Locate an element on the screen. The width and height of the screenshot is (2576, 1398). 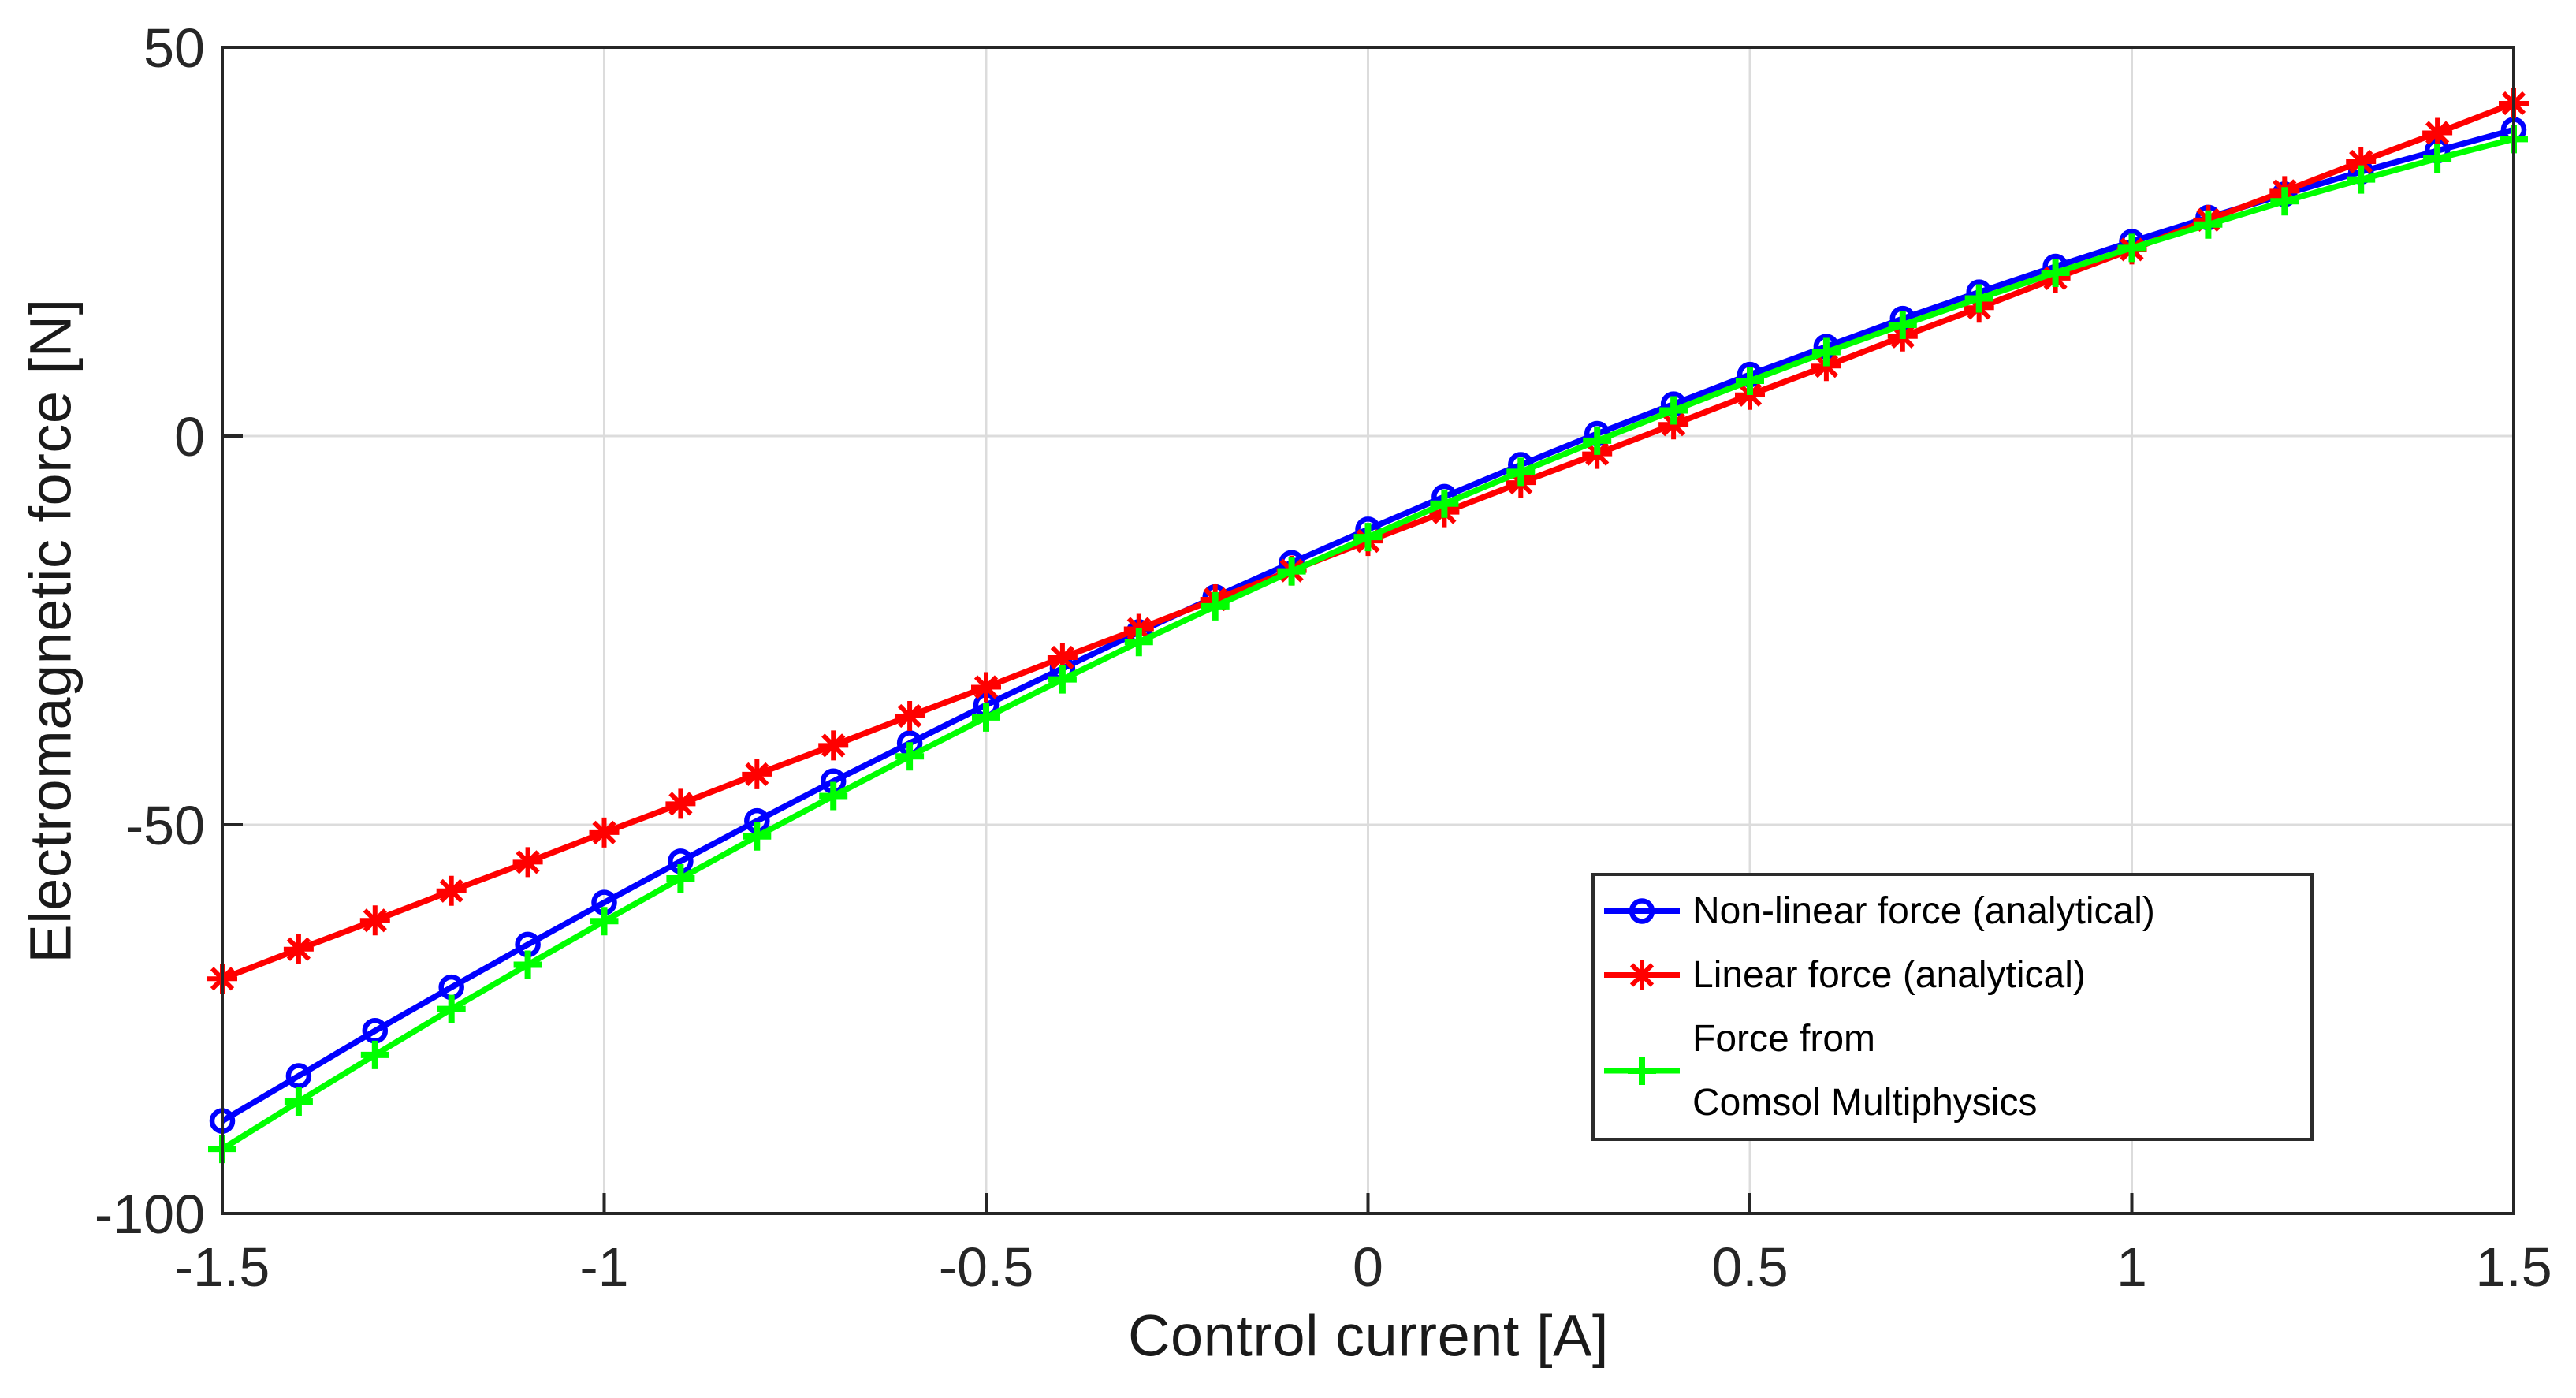
x-tick-label: -1.5 is located at coordinates (222, 1267).